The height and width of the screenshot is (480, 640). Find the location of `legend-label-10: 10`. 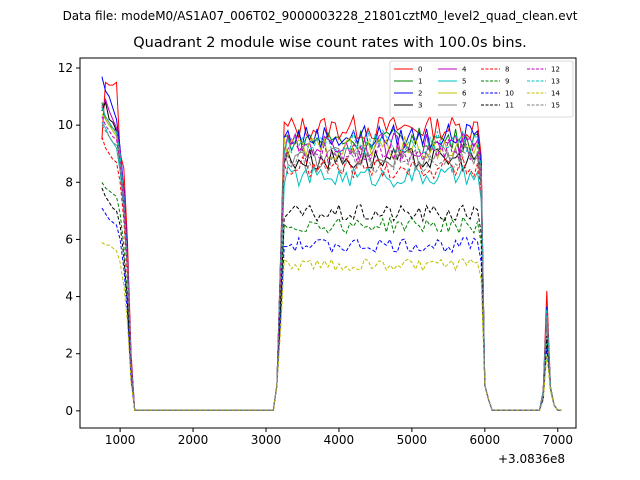

legend-label-10: 10 is located at coordinates (509, 94).